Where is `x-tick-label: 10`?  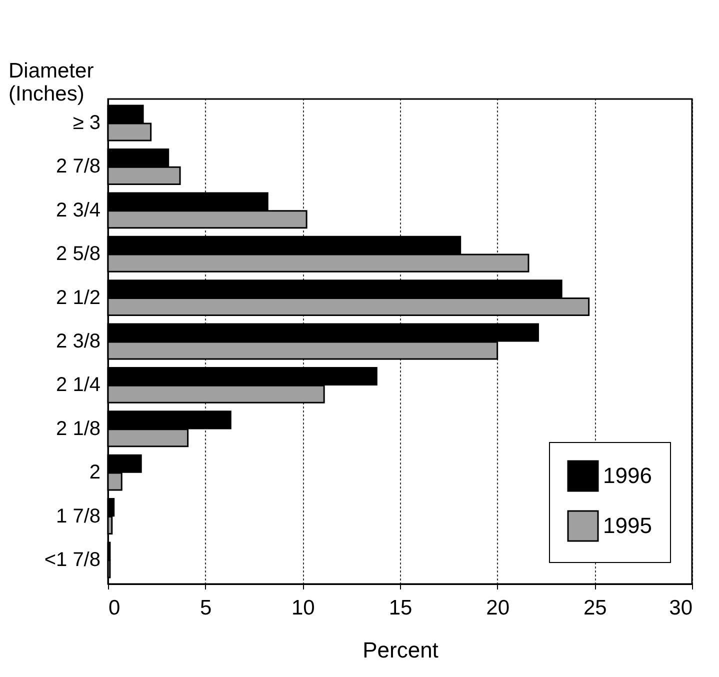 x-tick-label: 10 is located at coordinates (303, 608).